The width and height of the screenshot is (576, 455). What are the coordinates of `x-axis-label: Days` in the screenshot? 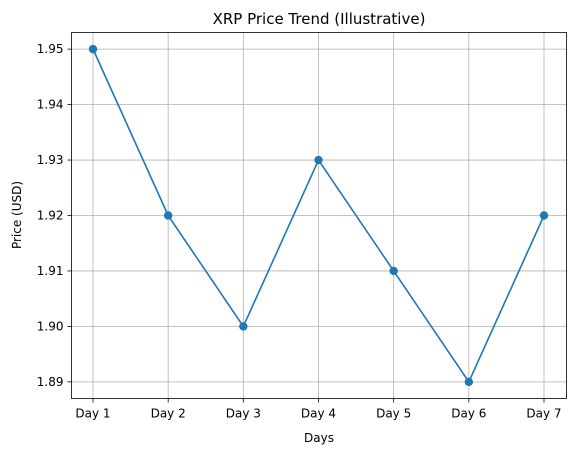 It's located at (319, 438).